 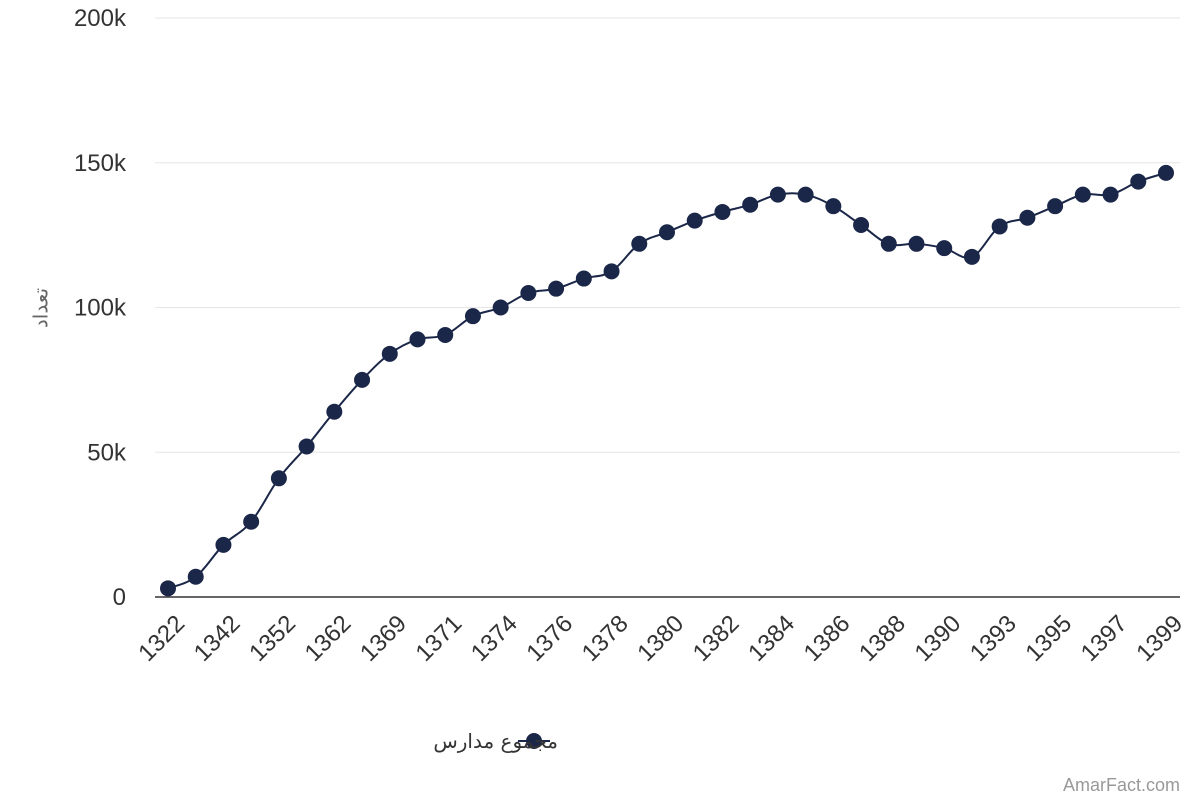 I want to click on legend: مجموع مدارس, so click(x=495, y=741).